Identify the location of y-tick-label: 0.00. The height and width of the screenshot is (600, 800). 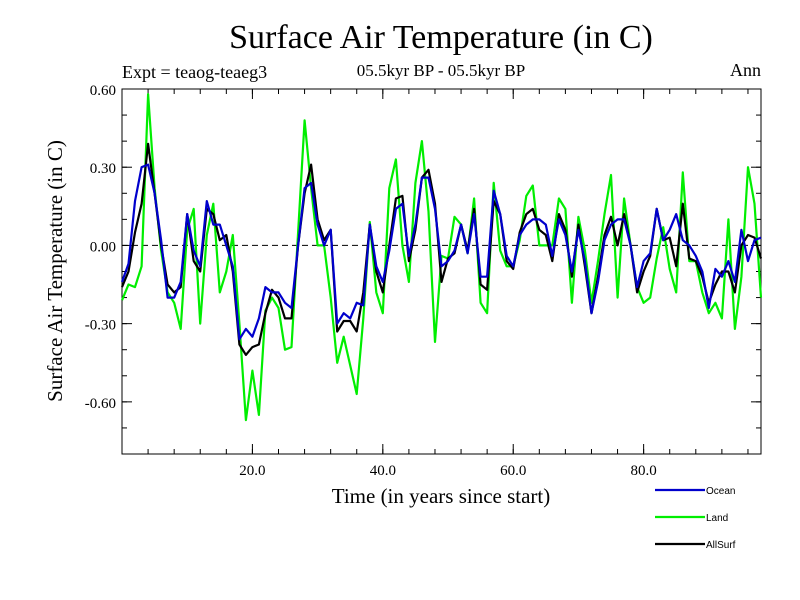
(103, 247).